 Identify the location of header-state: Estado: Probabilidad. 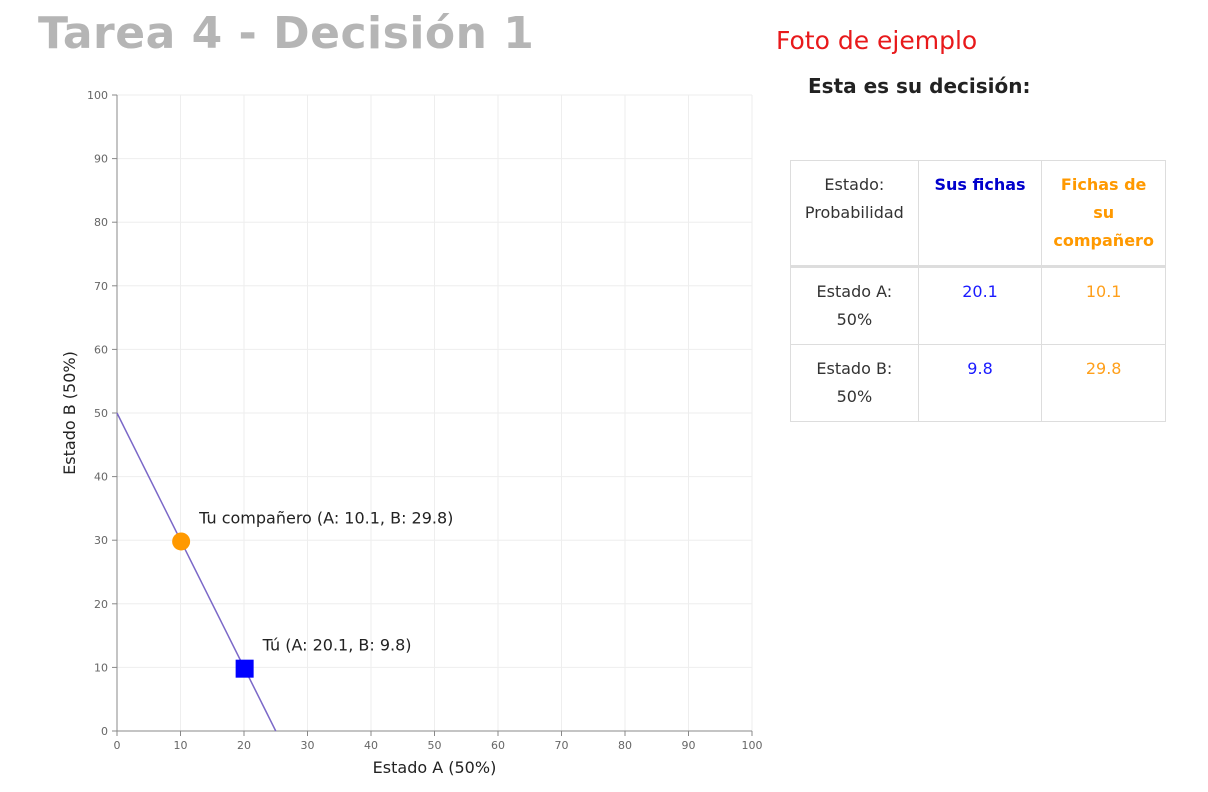
(854, 214).